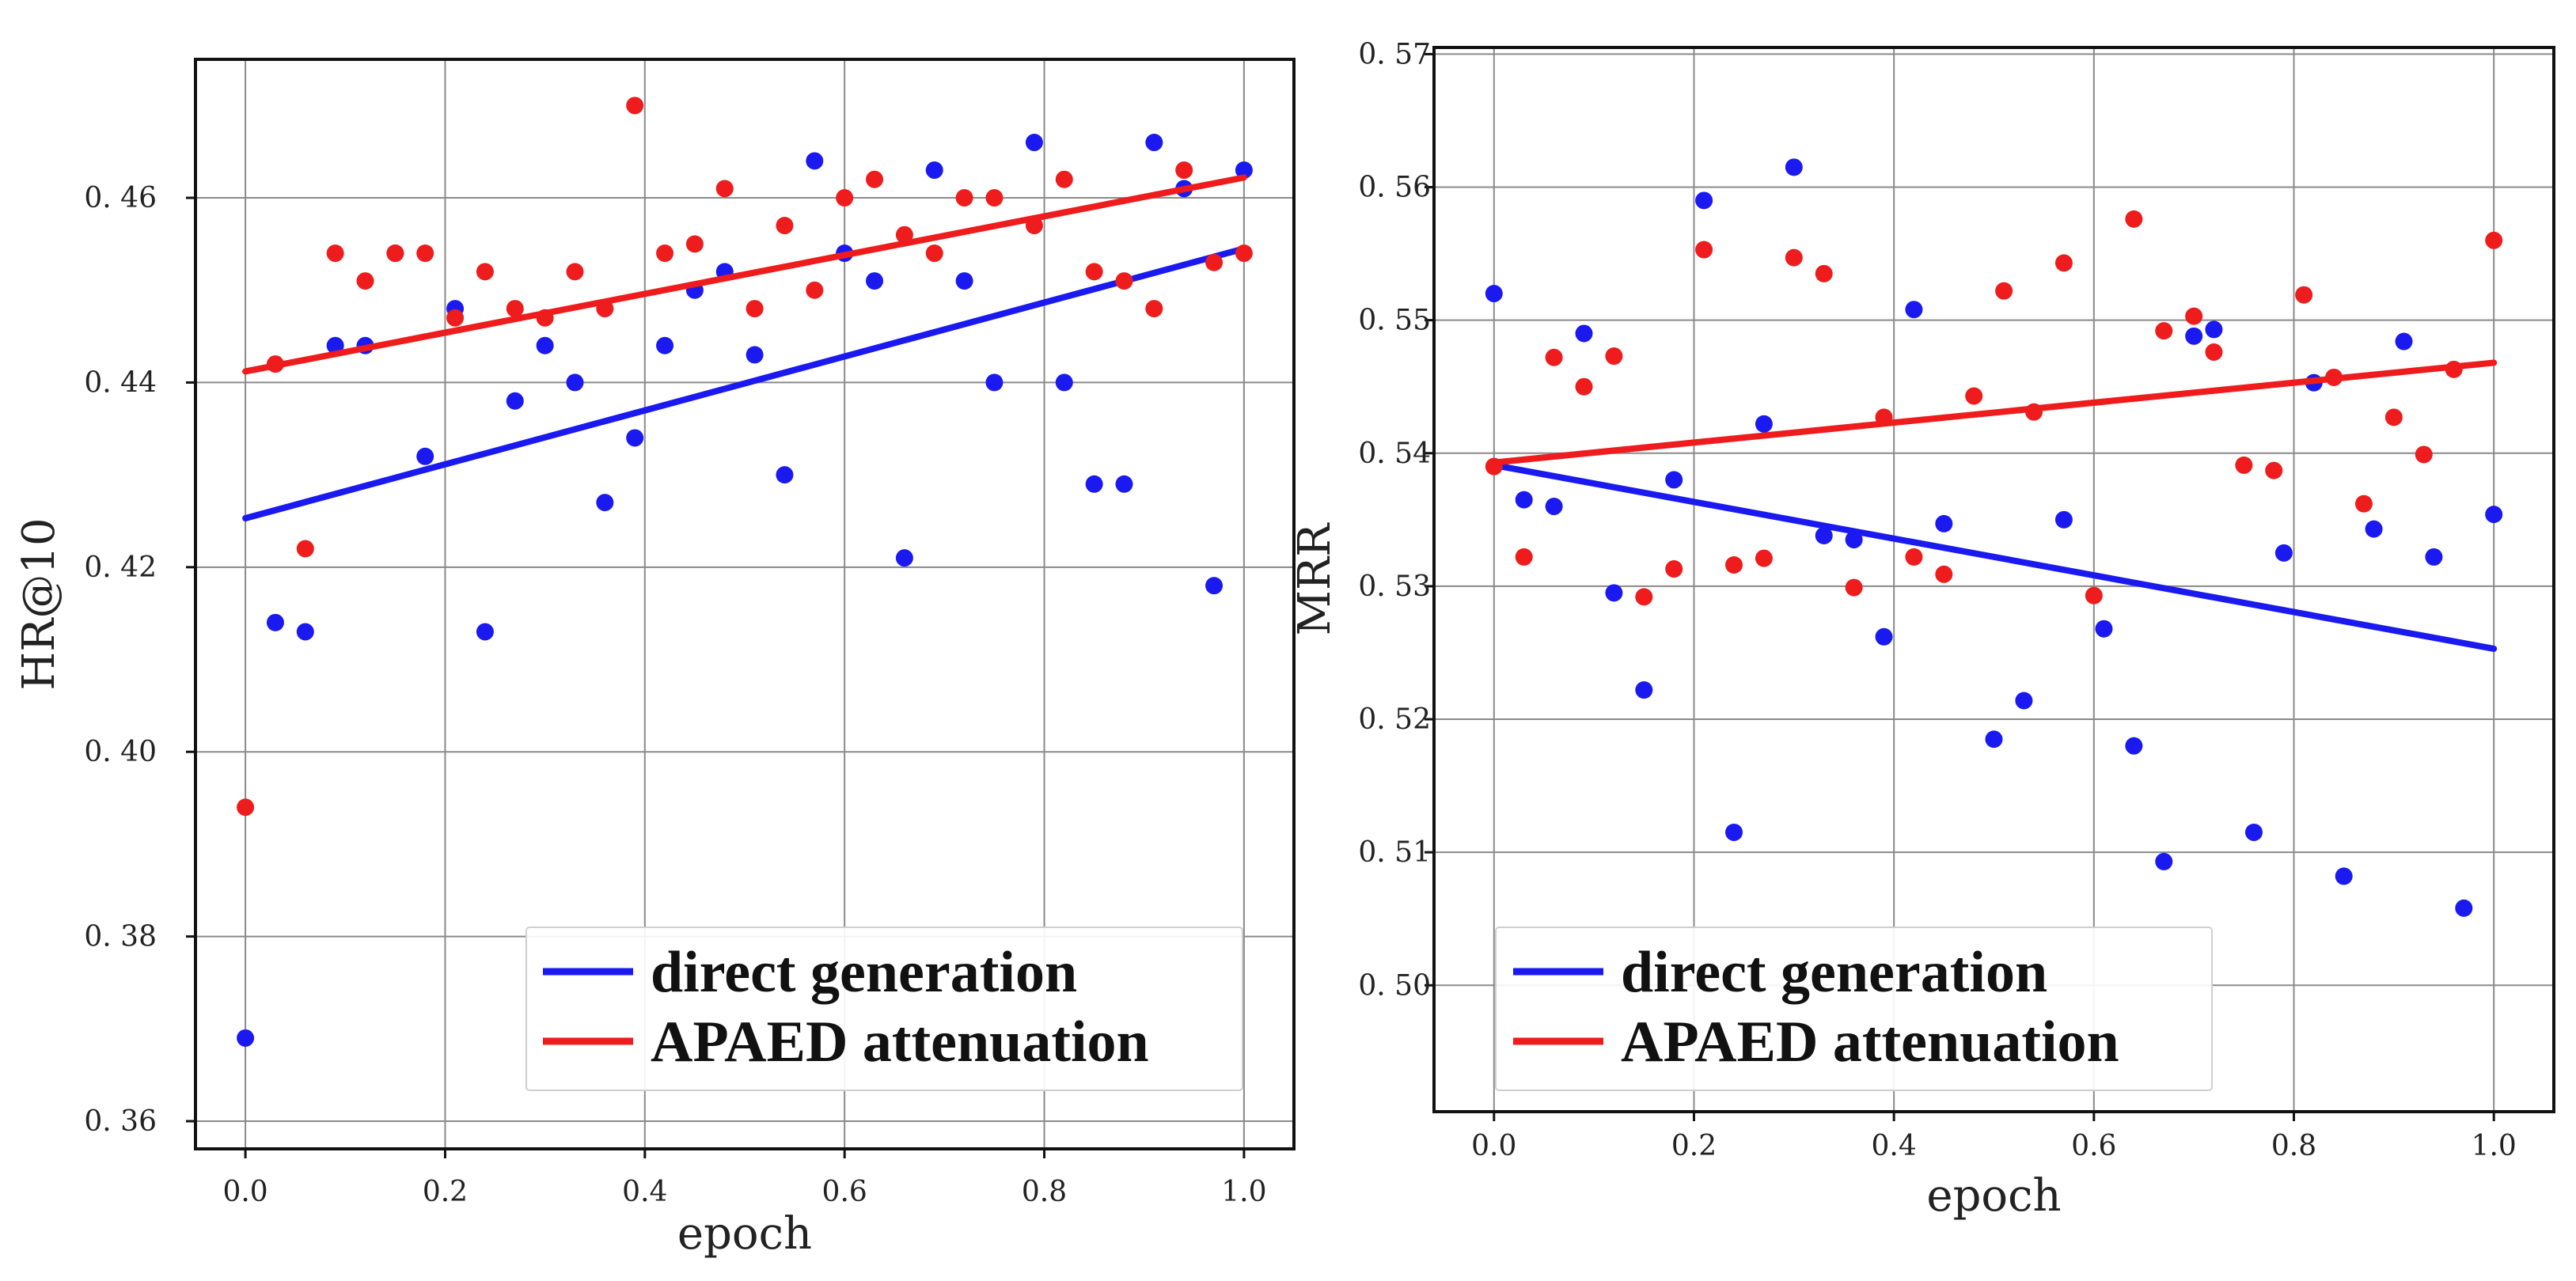 The width and height of the screenshot is (2576, 1281). I want to click on y-tick-label: 0. 51, so click(1394, 852).